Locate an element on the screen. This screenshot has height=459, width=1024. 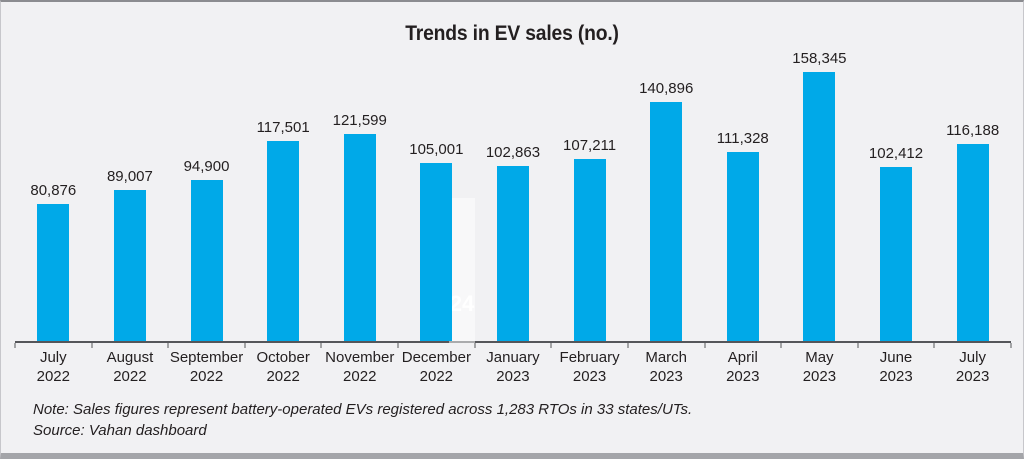
bar-value-label: 121,599 is located at coordinates (359, 120).